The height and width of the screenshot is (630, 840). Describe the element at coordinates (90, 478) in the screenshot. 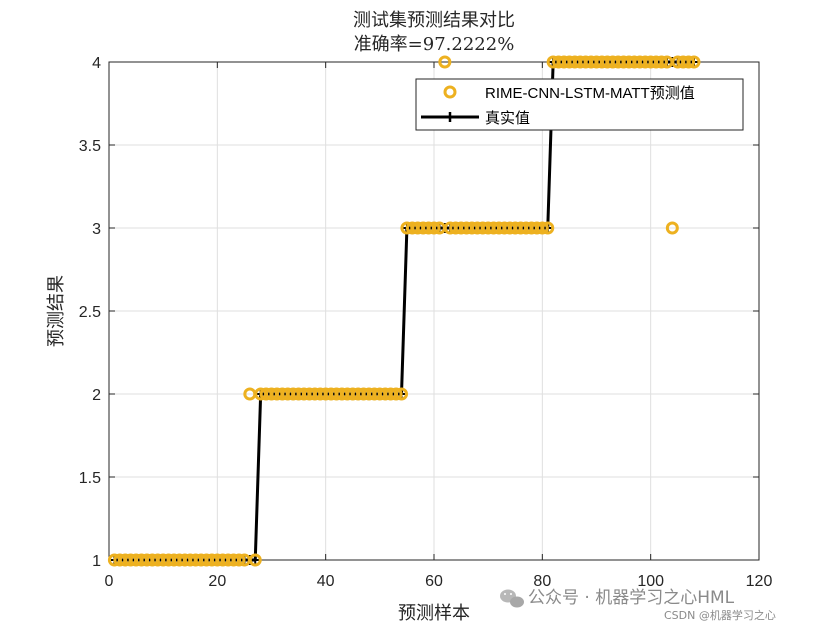

I see `y-tick-label: 1.5` at that location.